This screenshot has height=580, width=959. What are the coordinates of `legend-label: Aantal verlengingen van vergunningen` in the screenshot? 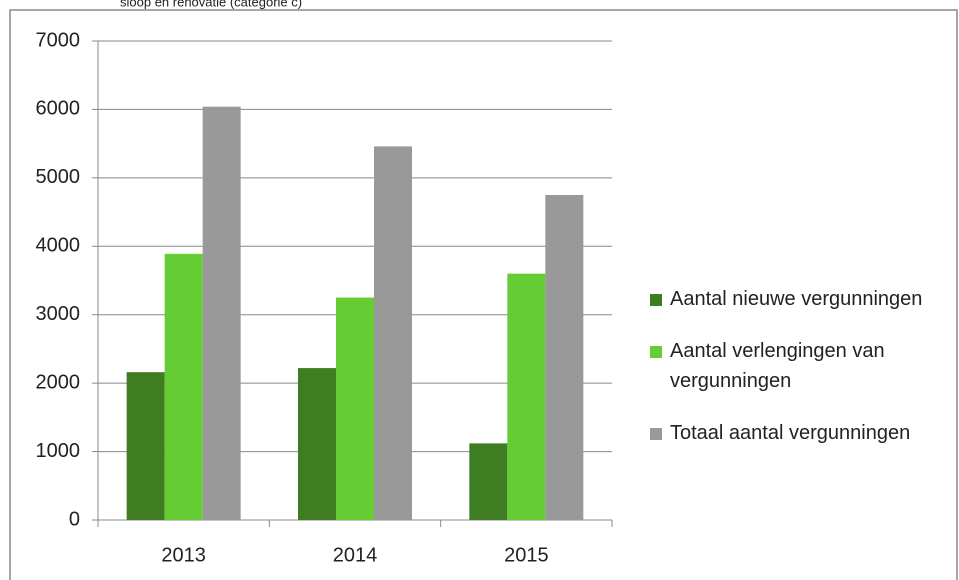 It's located at (777, 366).